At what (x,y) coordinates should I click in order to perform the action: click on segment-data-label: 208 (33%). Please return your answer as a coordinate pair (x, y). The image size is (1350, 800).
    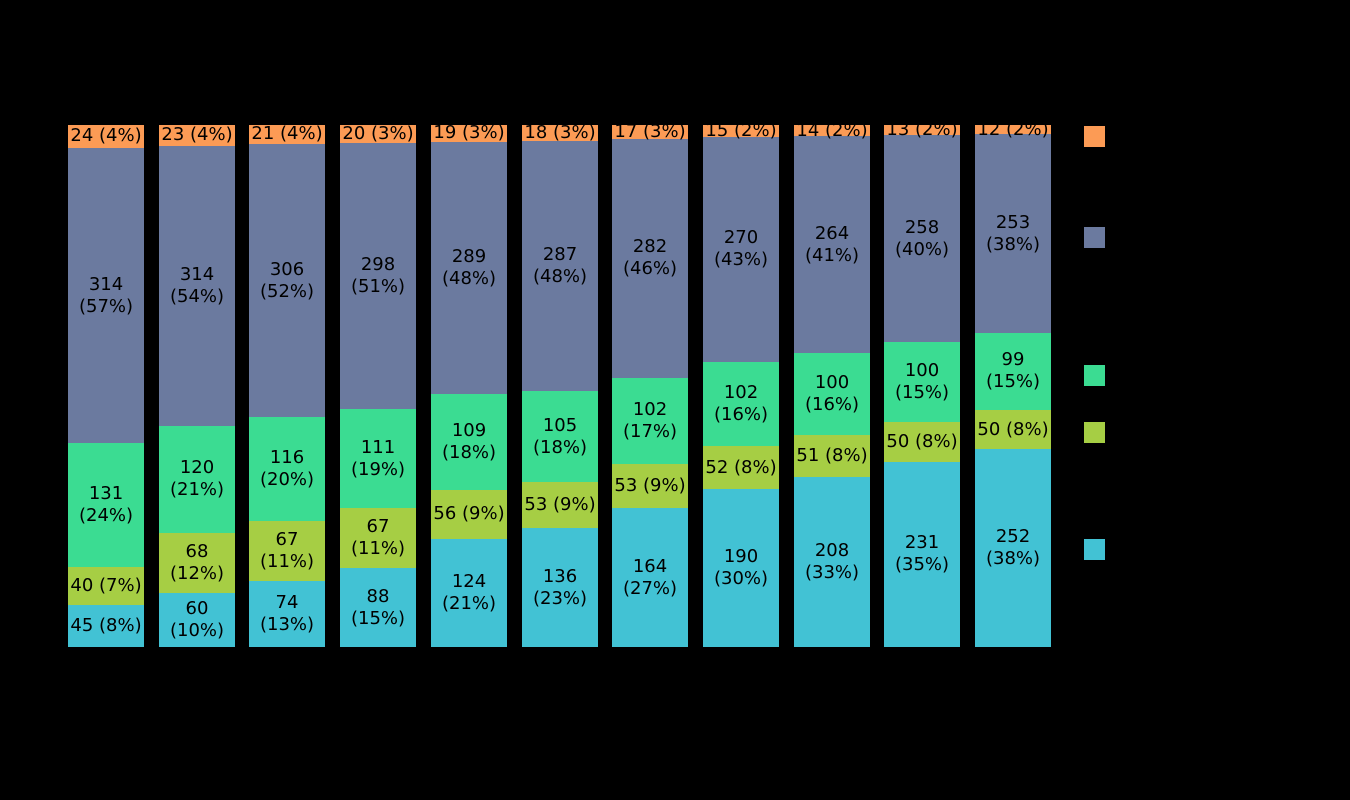
    Looking at the image, I should click on (832, 561).